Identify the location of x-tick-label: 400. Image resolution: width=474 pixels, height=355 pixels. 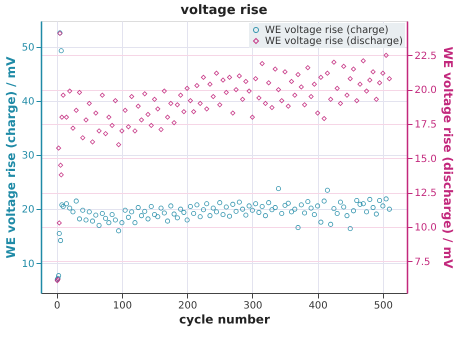
(318, 306).